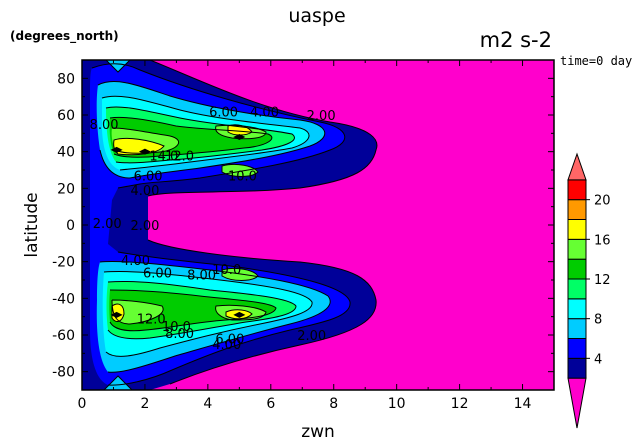 The height and width of the screenshot is (446, 640). I want to click on colorbar-tick-label: 12, so click(602, 280).